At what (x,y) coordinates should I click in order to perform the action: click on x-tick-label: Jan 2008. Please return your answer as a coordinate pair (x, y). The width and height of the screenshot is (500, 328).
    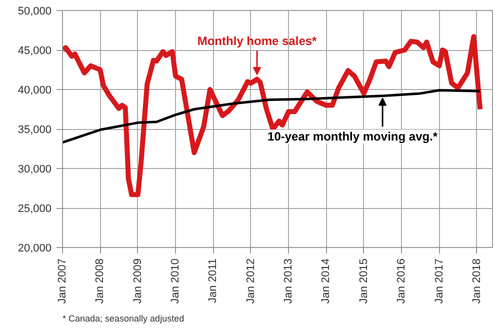
    Looking at the image, I should click on (100, 281).